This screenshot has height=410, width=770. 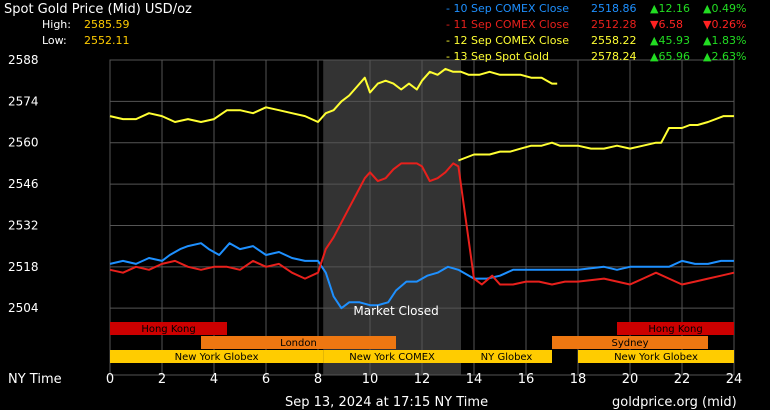 I want to click on y-tick-label: 2574, so click(x=23, y=101).